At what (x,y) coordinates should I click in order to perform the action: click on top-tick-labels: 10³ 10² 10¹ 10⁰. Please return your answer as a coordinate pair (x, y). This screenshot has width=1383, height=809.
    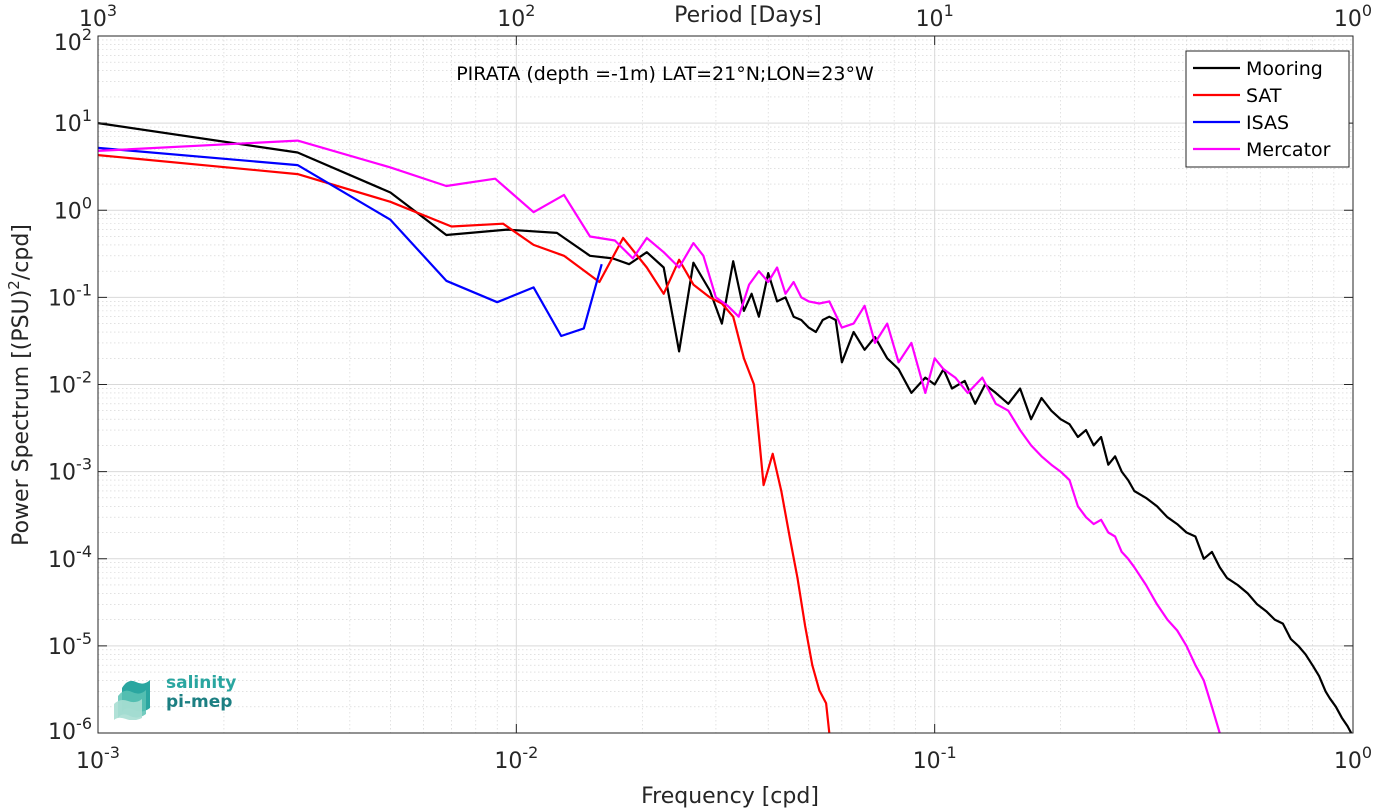
    Looking at the image, I should click on (725, 16).